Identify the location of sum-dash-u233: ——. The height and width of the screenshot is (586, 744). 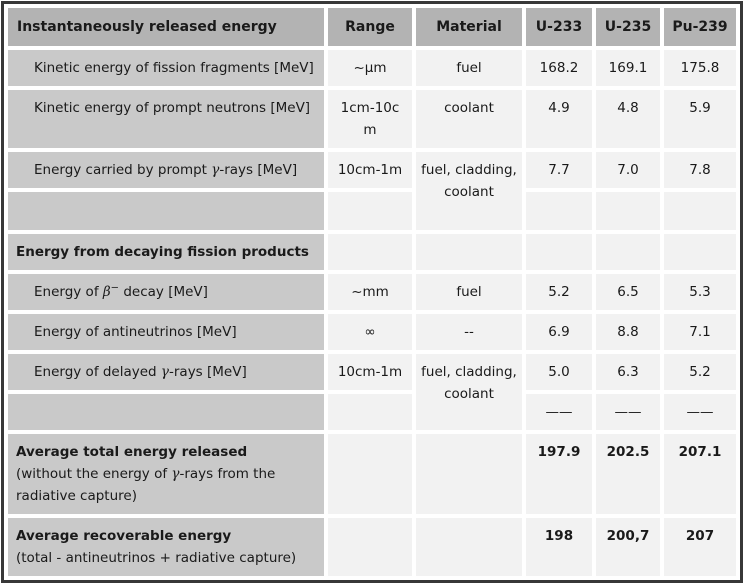
(559, 412).